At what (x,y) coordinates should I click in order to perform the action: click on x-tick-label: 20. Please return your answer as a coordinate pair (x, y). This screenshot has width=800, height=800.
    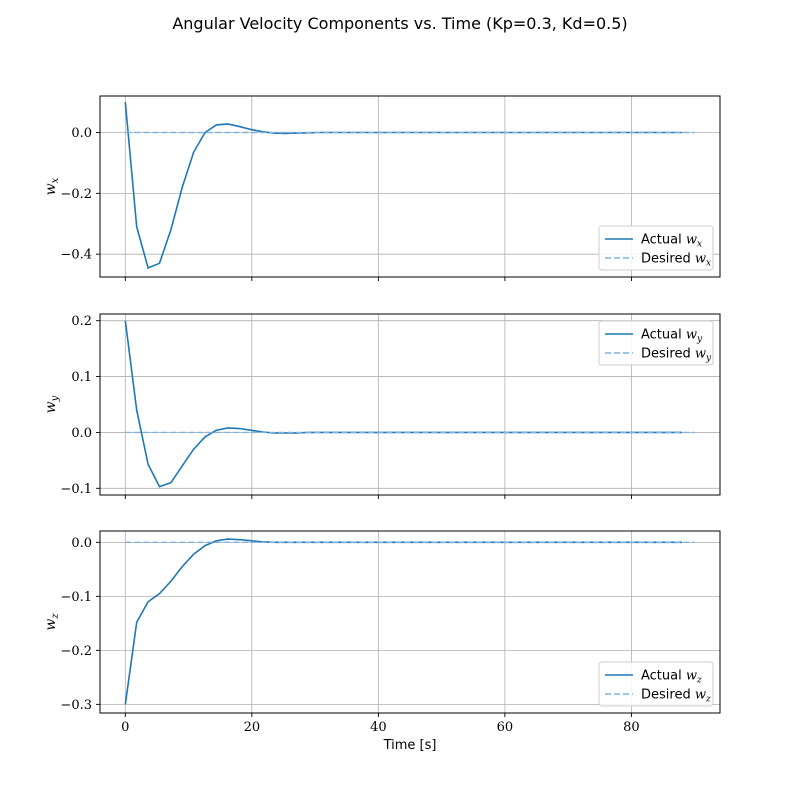
    Looking at the image, I should click on (252, 727).